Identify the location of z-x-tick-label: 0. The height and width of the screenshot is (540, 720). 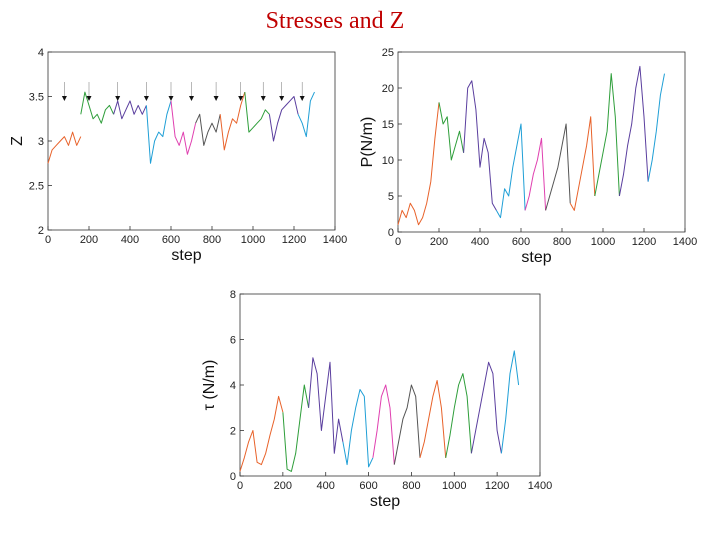
(48, 240).